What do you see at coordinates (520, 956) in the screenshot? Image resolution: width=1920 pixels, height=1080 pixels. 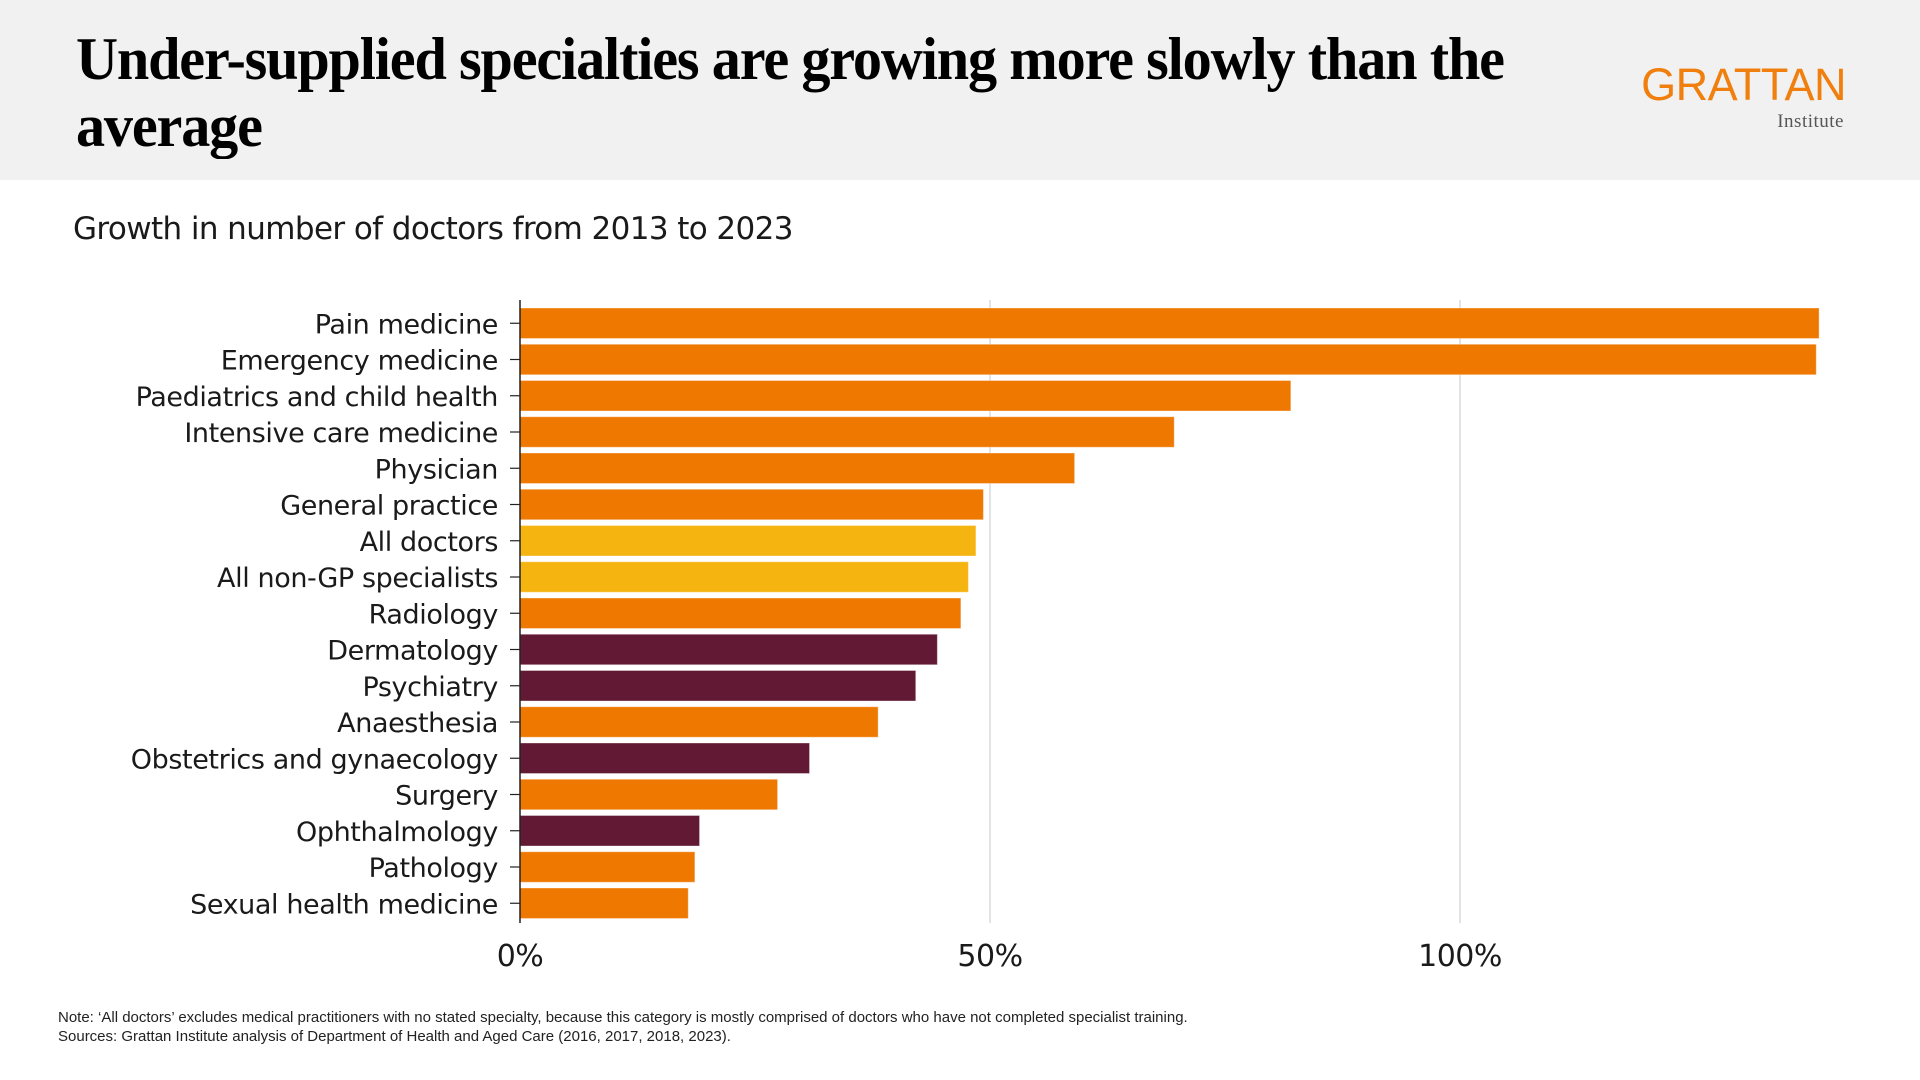 I see `x-tick-label: 0%` at bounding box center [520, 956].